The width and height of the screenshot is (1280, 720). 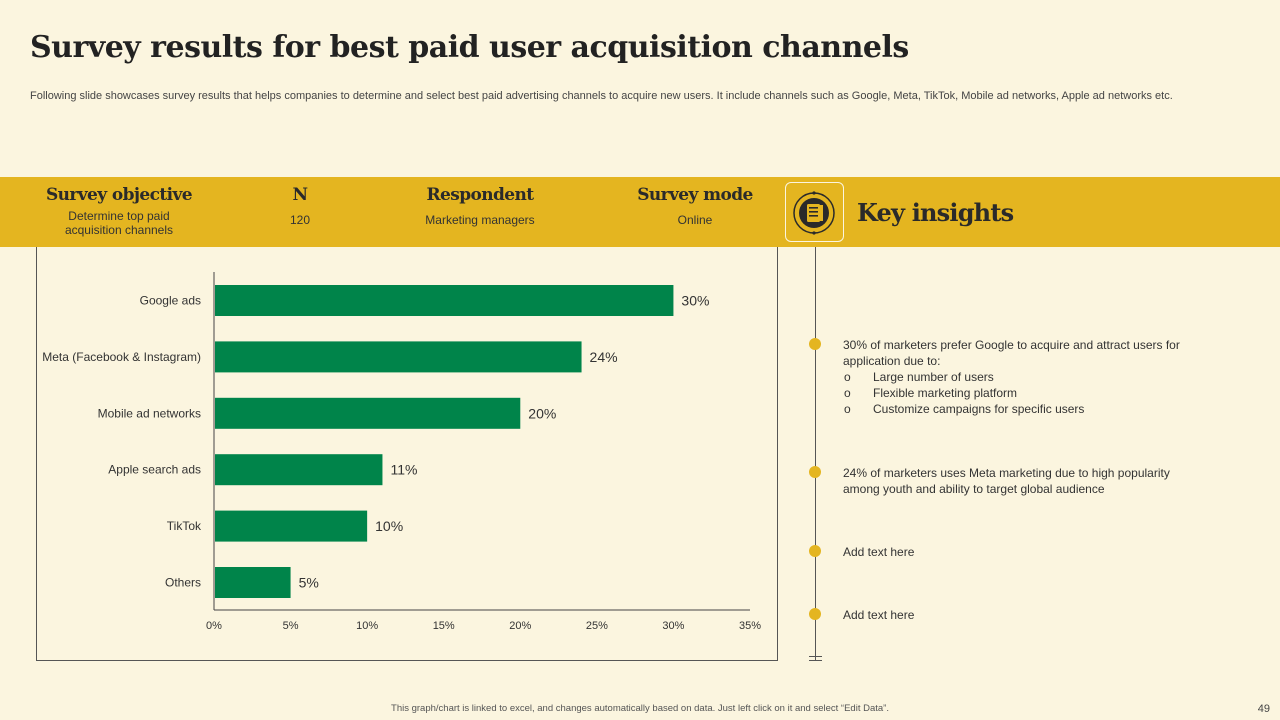 I want to click on data-label: 10%, so click(x=389, y=526).